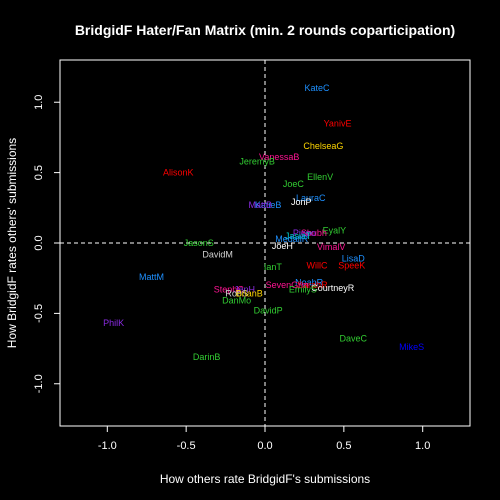 Image resolution: width=500 pixels, height=500 pixels. What do you see at coordinates (301, 202) in the screenshot?
I see `point-label: JonP` at bounding box center [301, 202].